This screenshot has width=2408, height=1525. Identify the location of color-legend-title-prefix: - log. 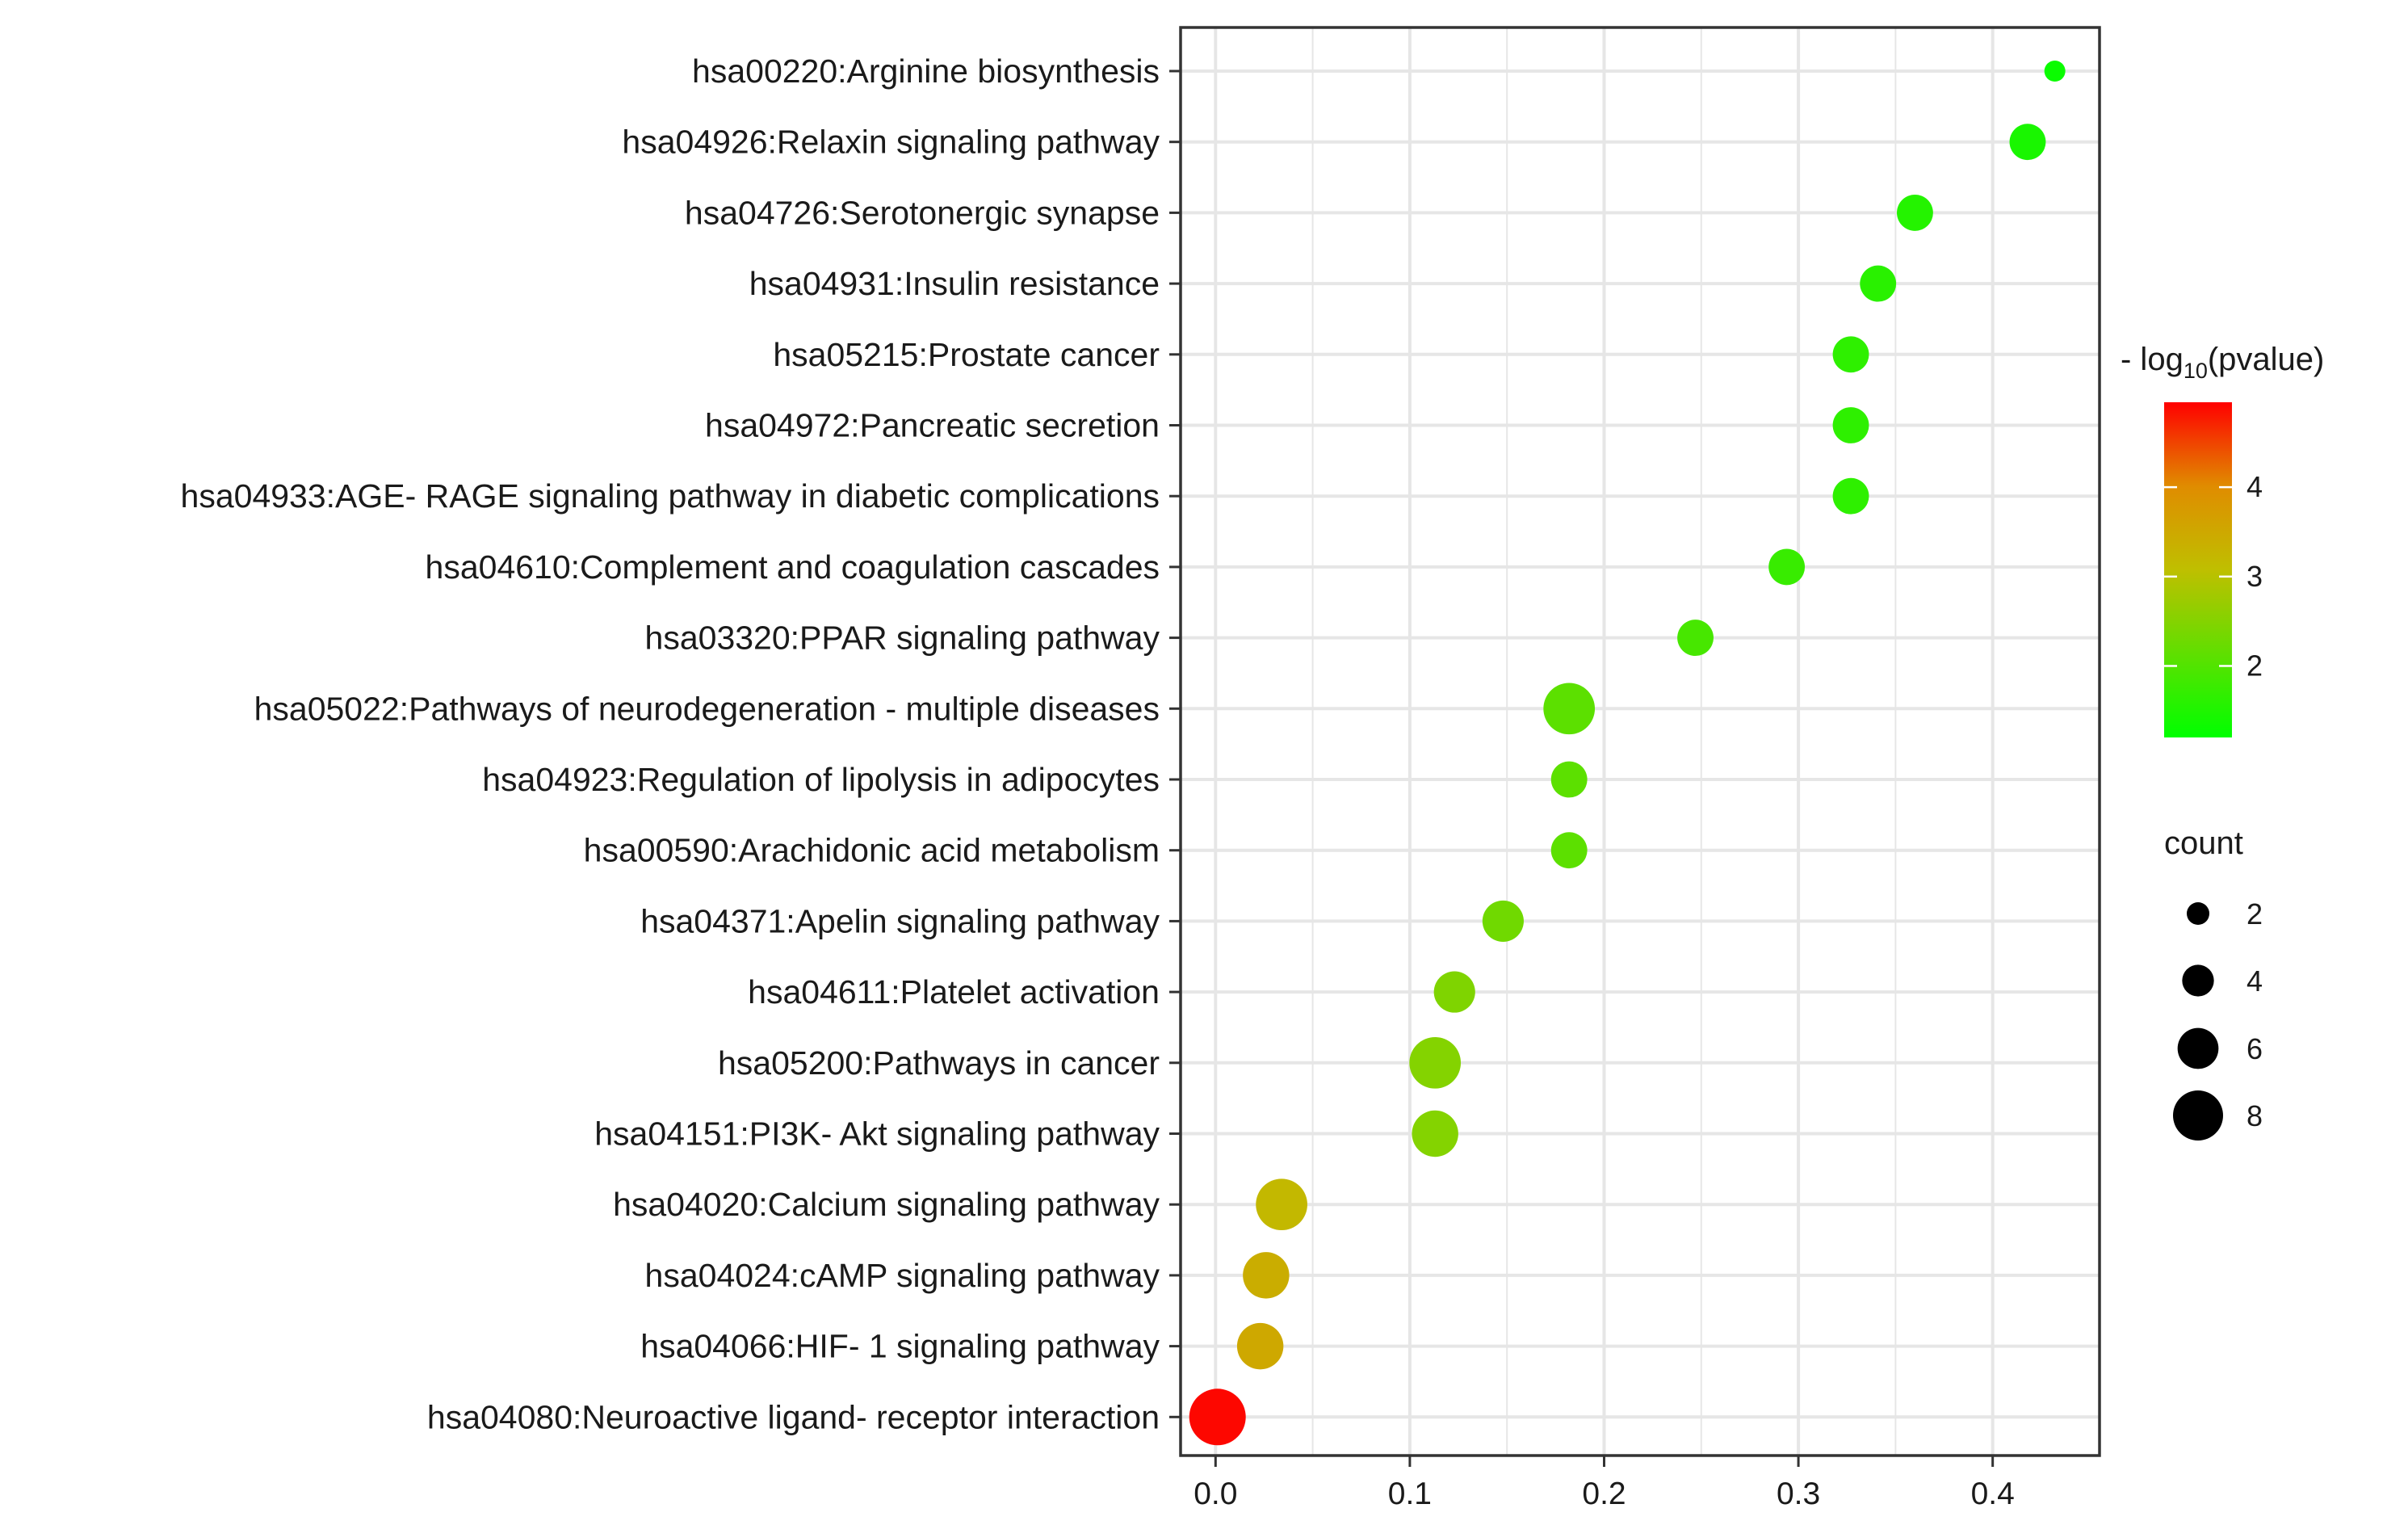
(2152, 359).